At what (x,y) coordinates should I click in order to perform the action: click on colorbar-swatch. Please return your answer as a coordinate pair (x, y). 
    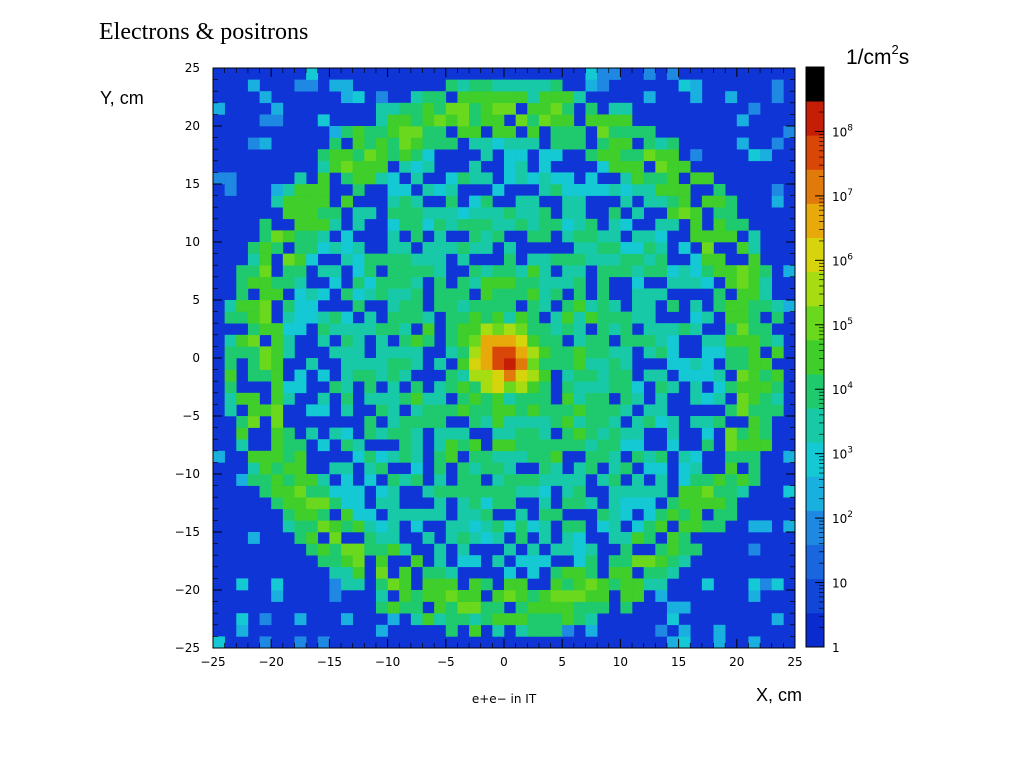
    Looking at the image, I should click on (815, 323).